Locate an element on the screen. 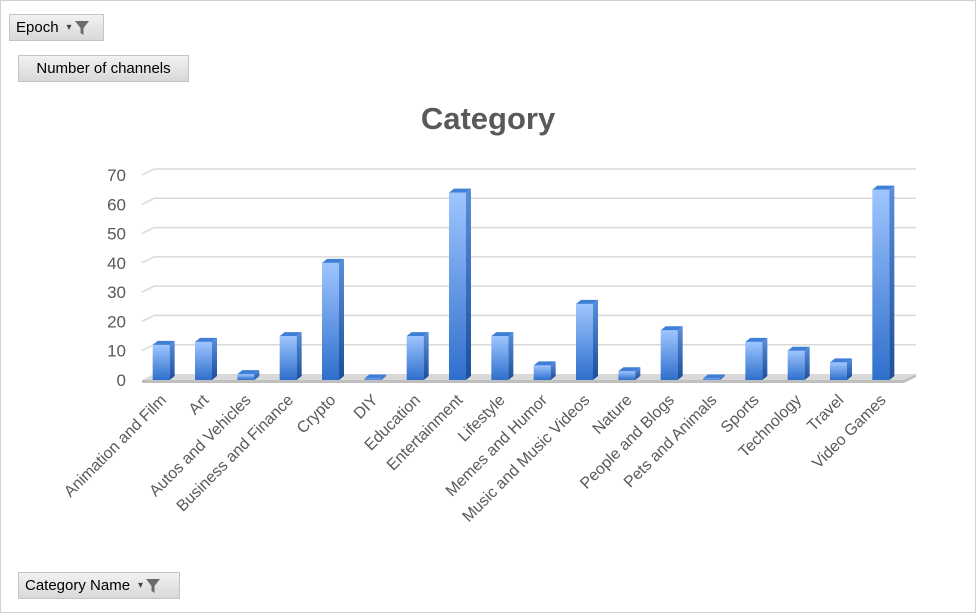 This screenshot has width=976, height=613. chevron-down-icon: ▾ is located at coordinates (69, 27).